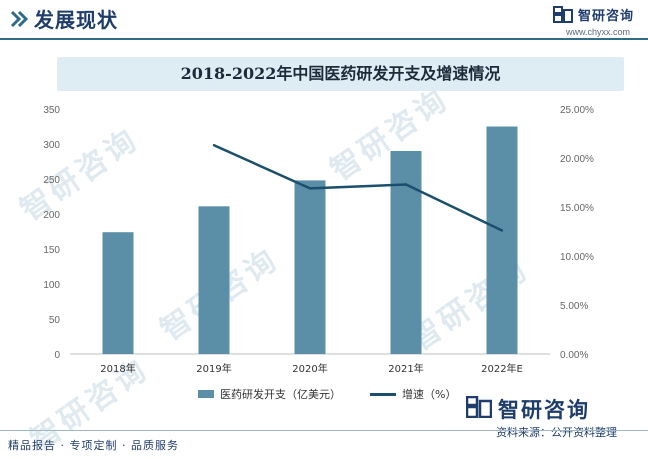 Image resolution: width=648 pixels, height=459 pixels. What do you see at coordinates (358, 188) in the screenshot?
I see `growth-line` at bounding box center [358, 188].